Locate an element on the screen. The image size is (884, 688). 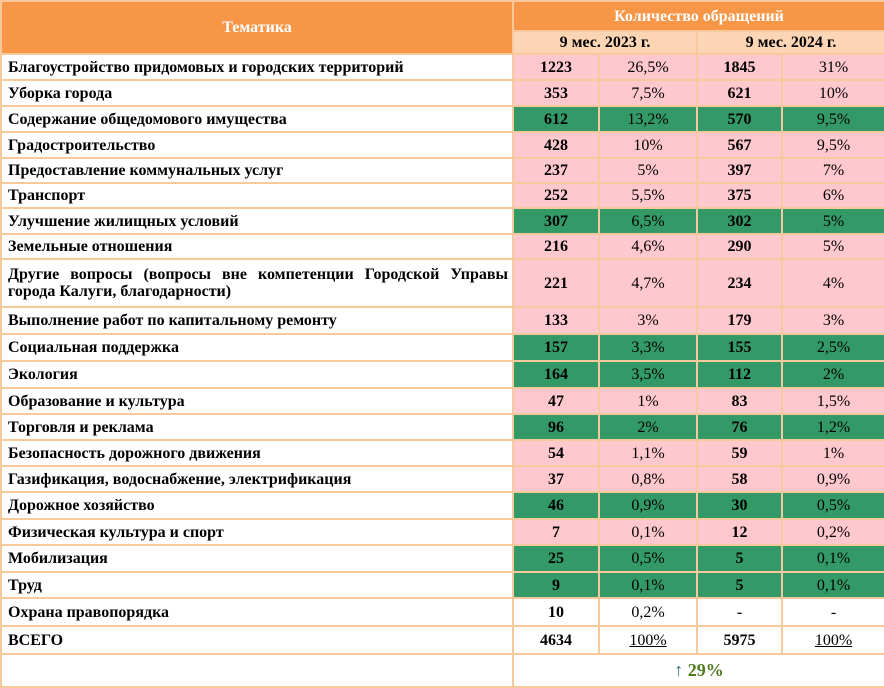
count-2024: 112 is located at coordinates (739, 374).